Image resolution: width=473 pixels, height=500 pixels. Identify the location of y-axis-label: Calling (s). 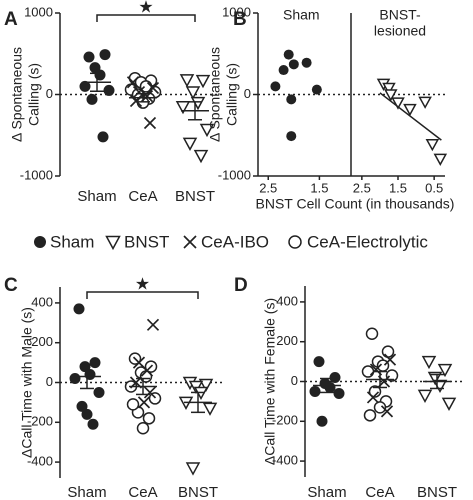
(232, 94).